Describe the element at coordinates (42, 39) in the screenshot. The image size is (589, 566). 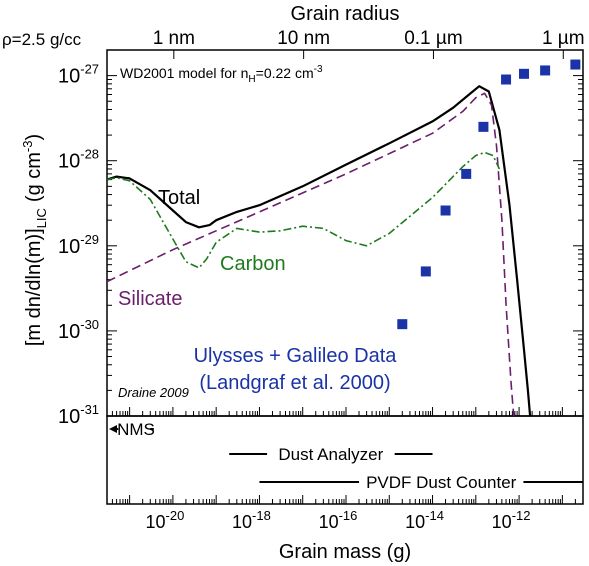
I see `density-note: ρ=2.5 g/cc` at that location.